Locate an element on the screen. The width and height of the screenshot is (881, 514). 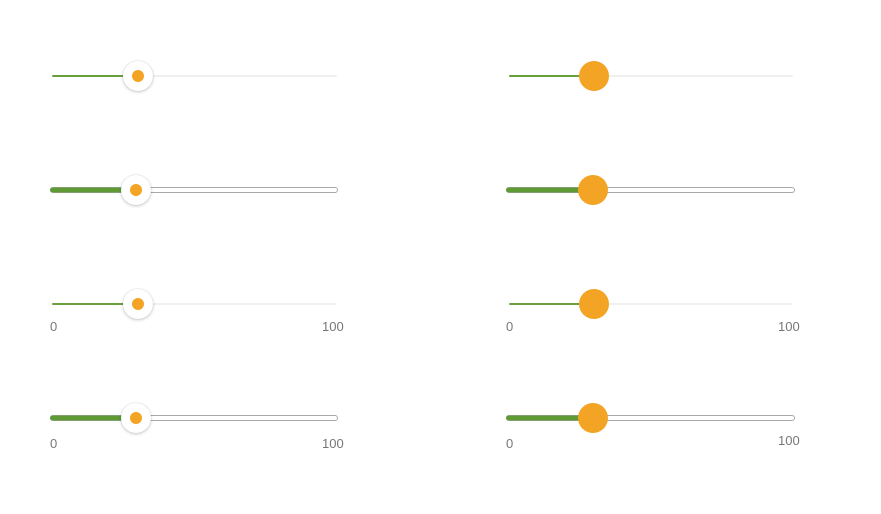
slider-thin-solid-labeled is located at coordinates (651, 304).